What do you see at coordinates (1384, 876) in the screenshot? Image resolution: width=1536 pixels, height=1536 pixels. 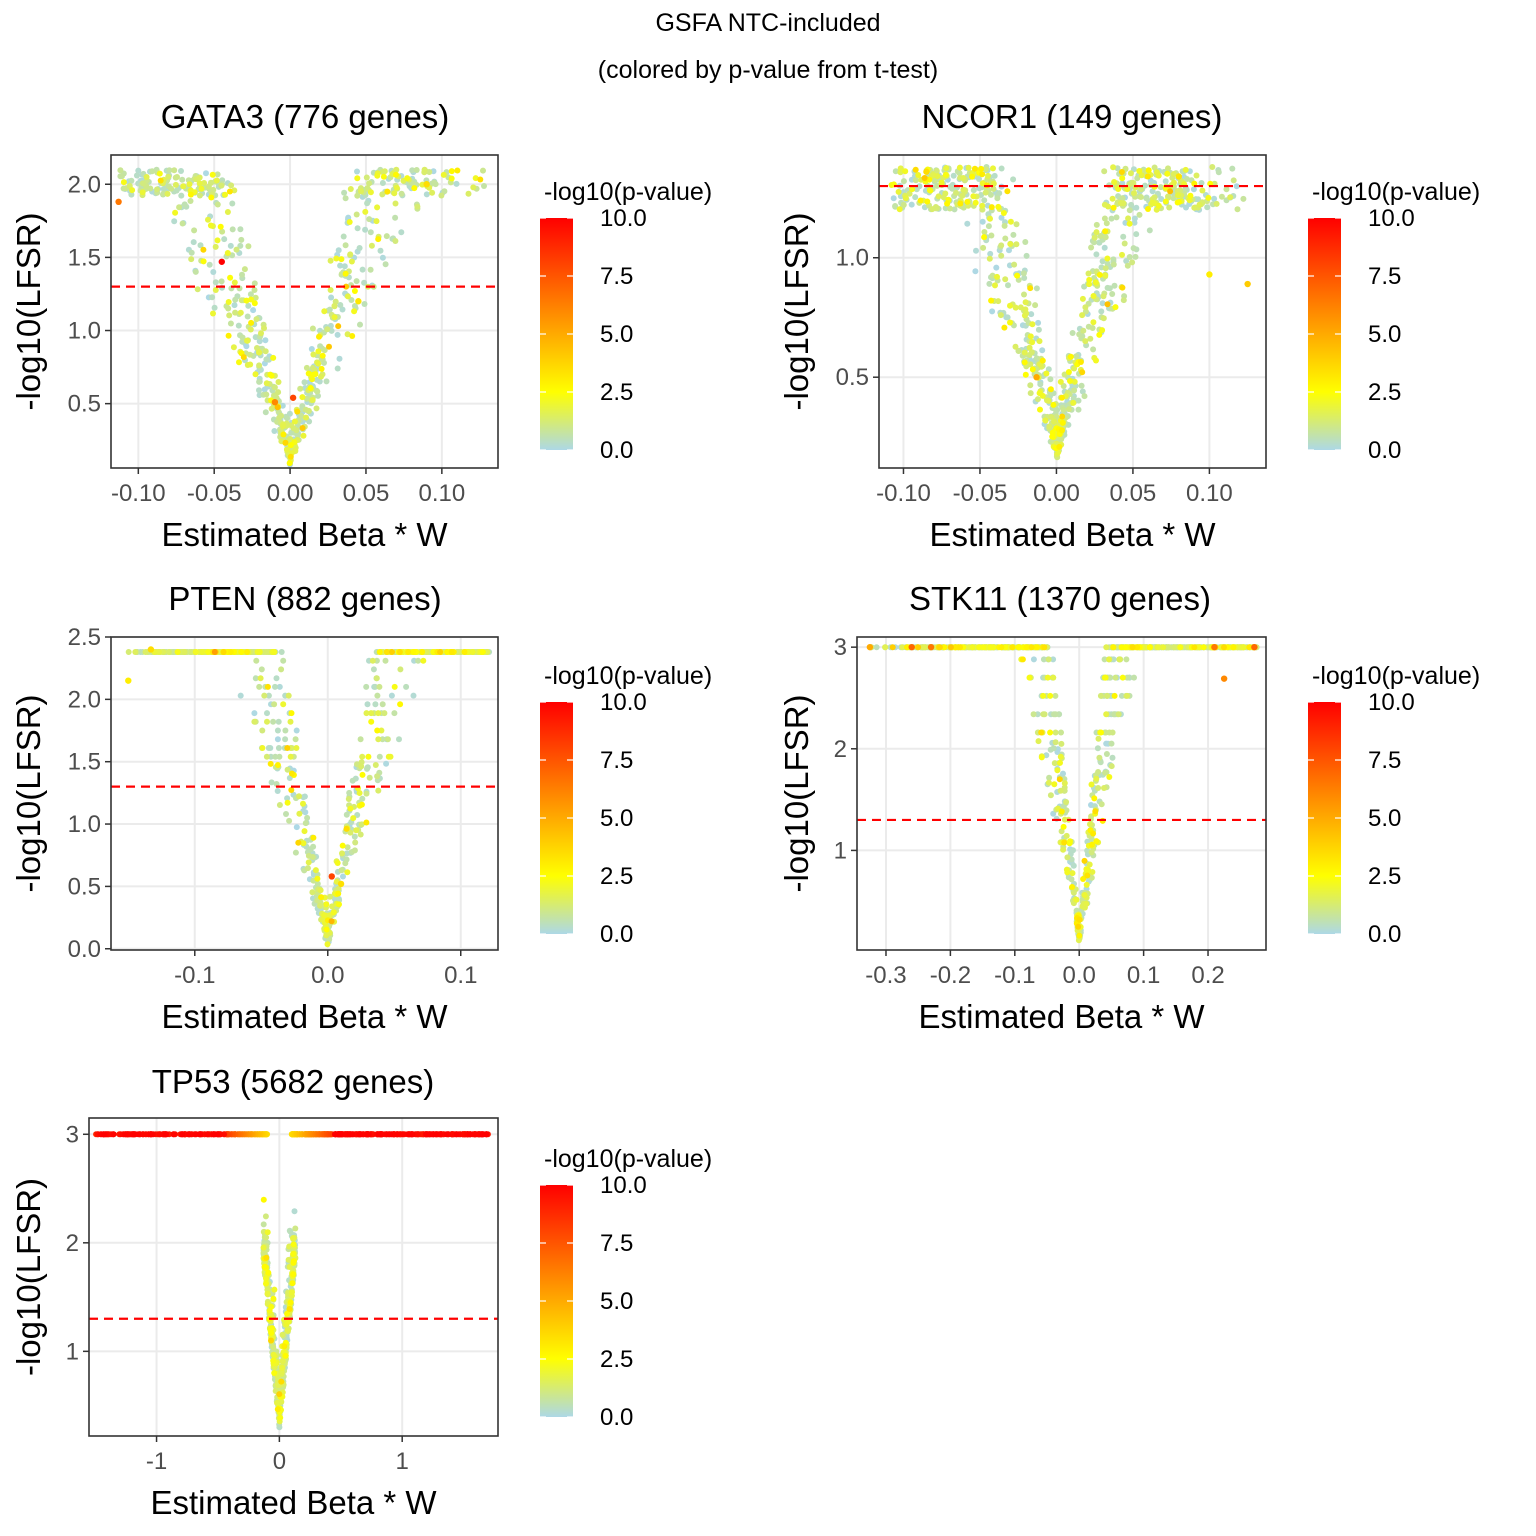 I see `legend-label: 2.5` at bounding box center [1384, 876].